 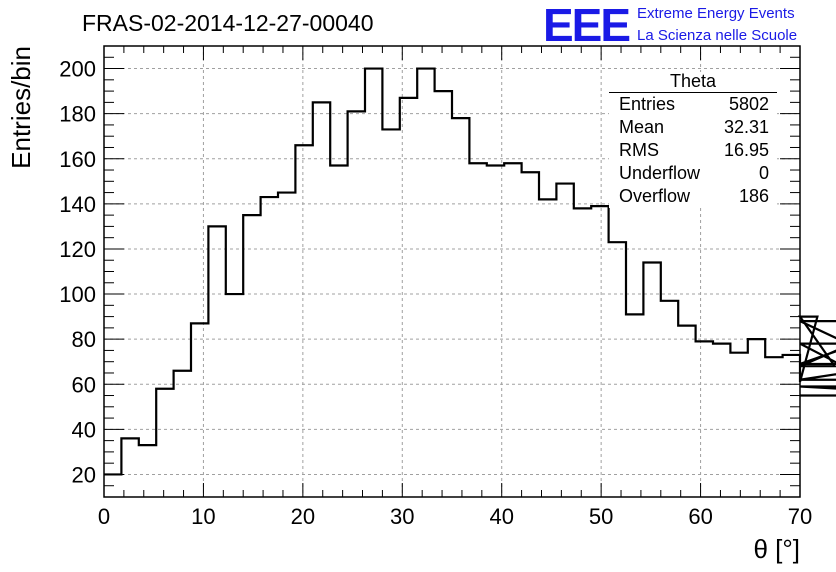 I want to click on x-tick-label: 60, so click(x=700, y=516).